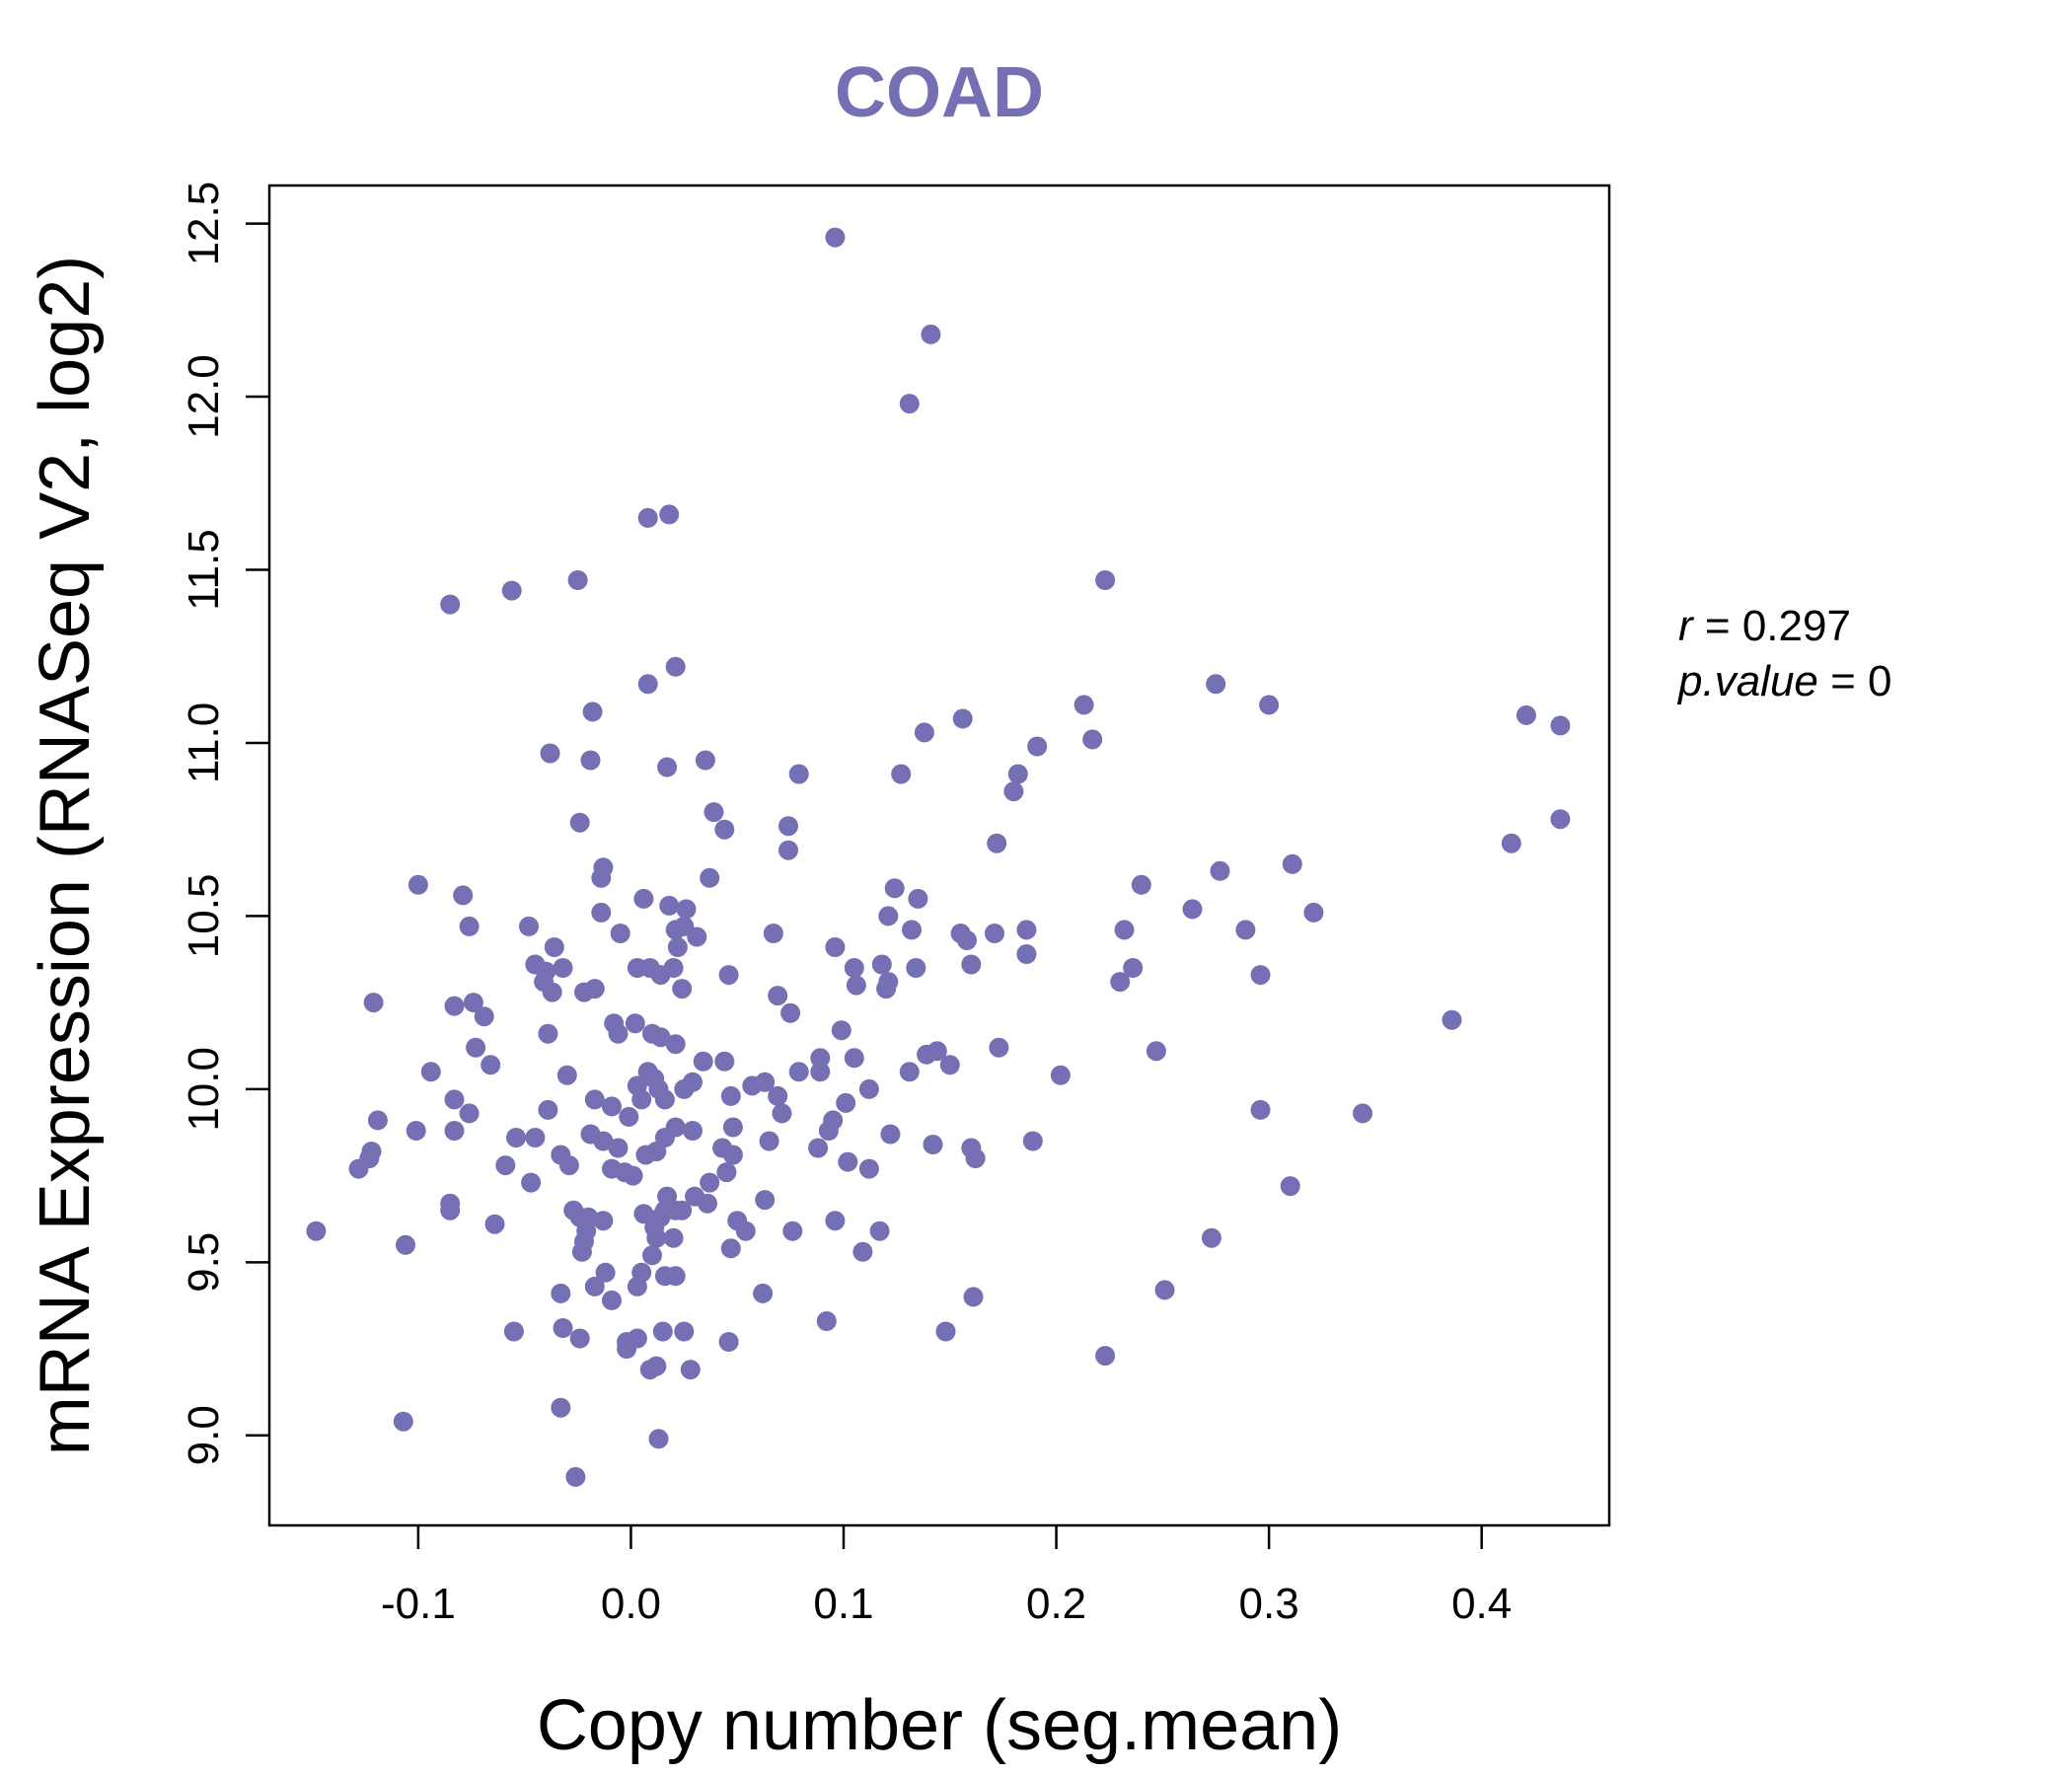  What do you see at coordinates (1765, 626) in the screenshot?
I see `r-stat: r = 0.297` at bounding box center [1765, 626].